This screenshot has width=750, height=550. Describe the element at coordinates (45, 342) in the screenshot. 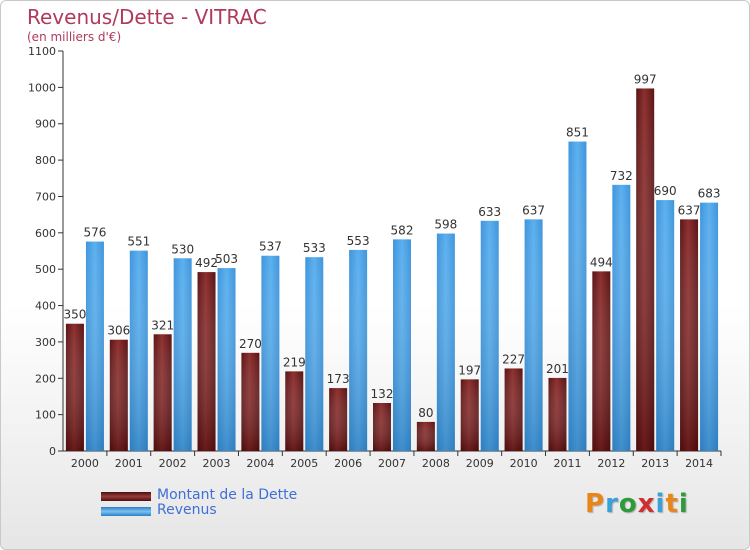

I see `y-tick-label: 300` at that location.